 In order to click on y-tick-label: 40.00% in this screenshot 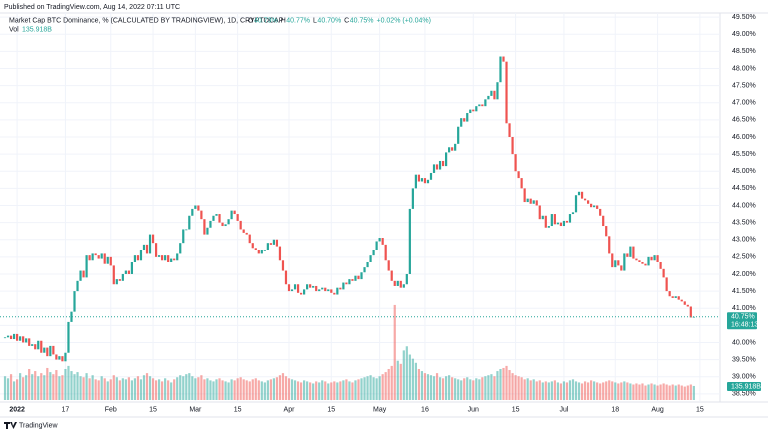, I will do `click(744, 342)`.